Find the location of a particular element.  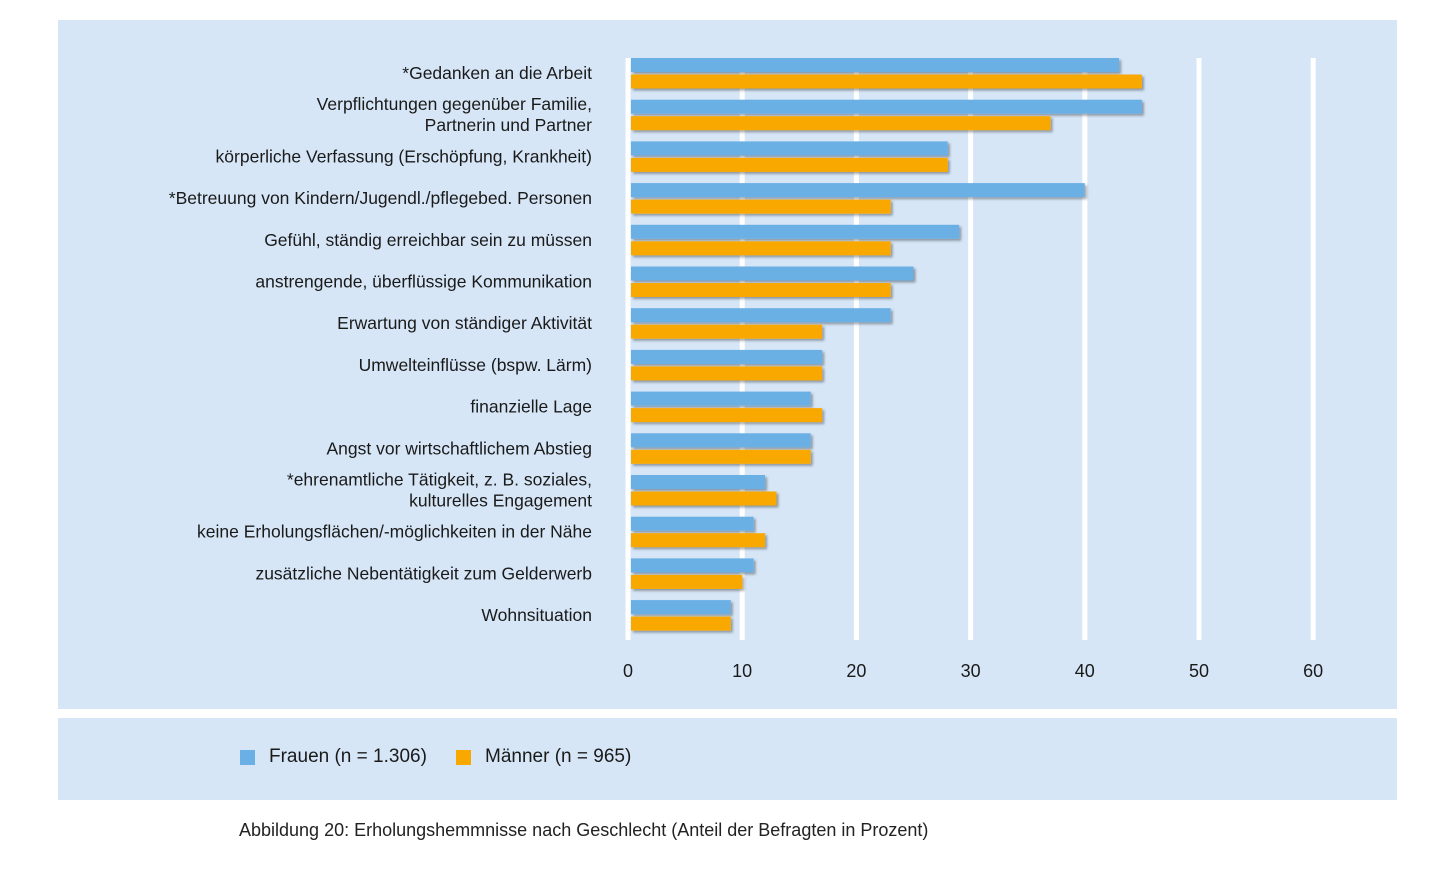

x-tick-label: 10 is located at coordinates (742, 671).